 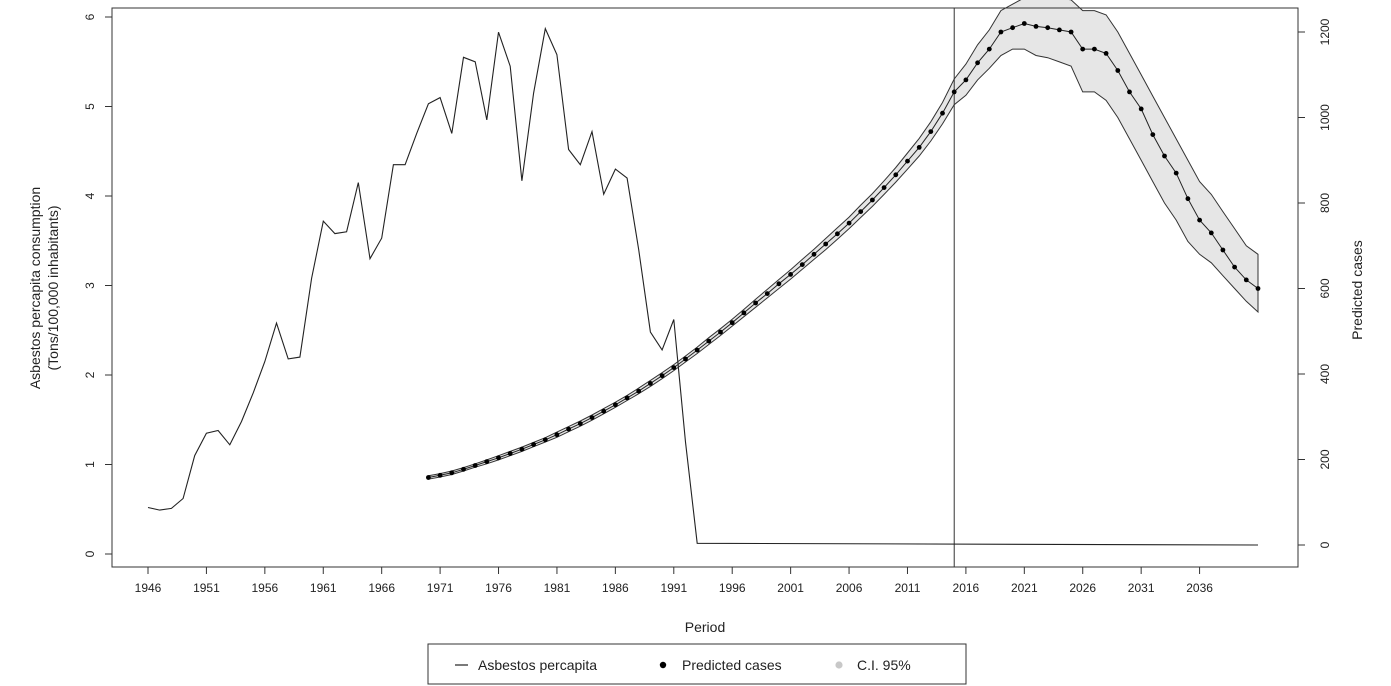 What do you see at coordinates (53, 288) in the screenshot?
I see `y-left-axis-title-line2: (Tons/100,000 inhabitants)` at bounding box center [53, 288].